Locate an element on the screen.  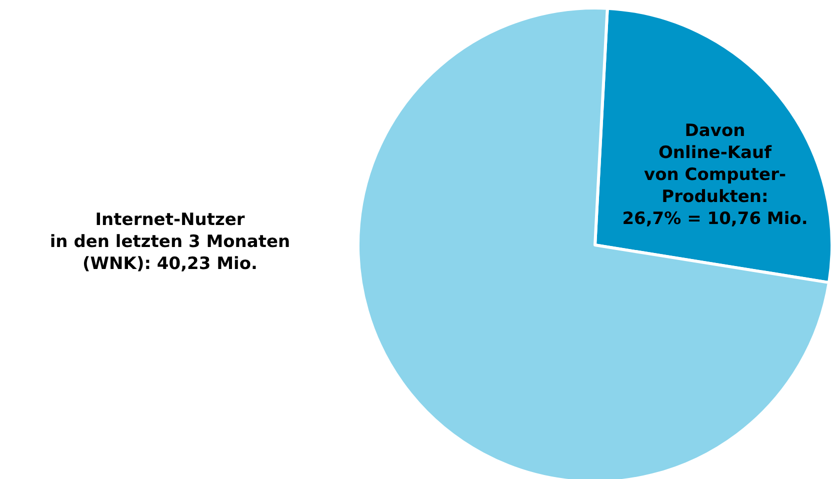
slice-label: Internet-Nutzer in den letzten 3 Monaten (WNK): 40,23 Mio. is located at coordinates (170, 242).